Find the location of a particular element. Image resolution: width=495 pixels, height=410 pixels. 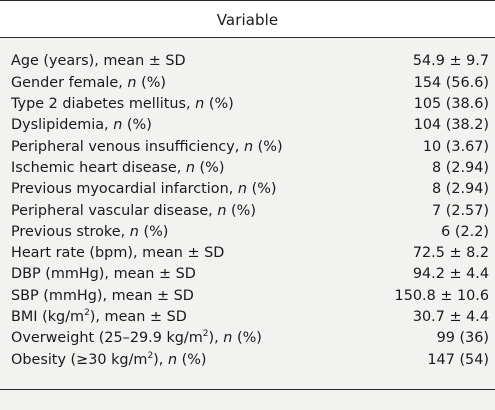

row-value: 99 (36) is located at coordinates (462, 338).